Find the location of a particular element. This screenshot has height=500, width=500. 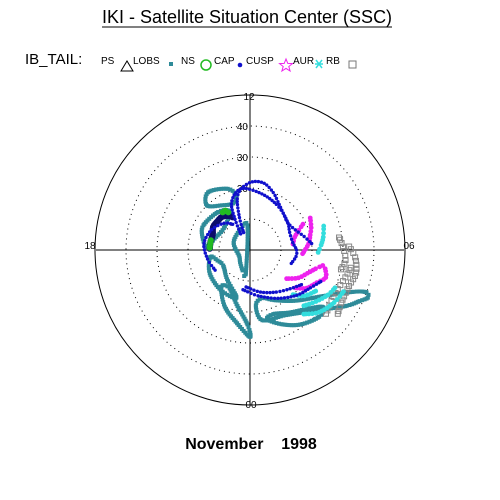

legend-label-ps: PS is located at coordinates (108, 61).